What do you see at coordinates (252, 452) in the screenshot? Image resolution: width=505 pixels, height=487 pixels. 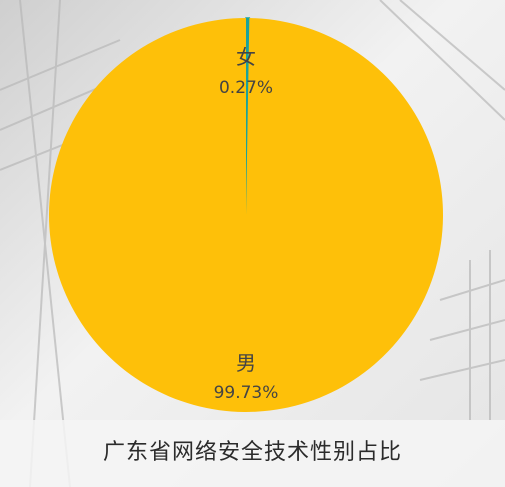 I see `chart-title: 广东省网络安全技术性别占比` at bounding box center [252, 452].